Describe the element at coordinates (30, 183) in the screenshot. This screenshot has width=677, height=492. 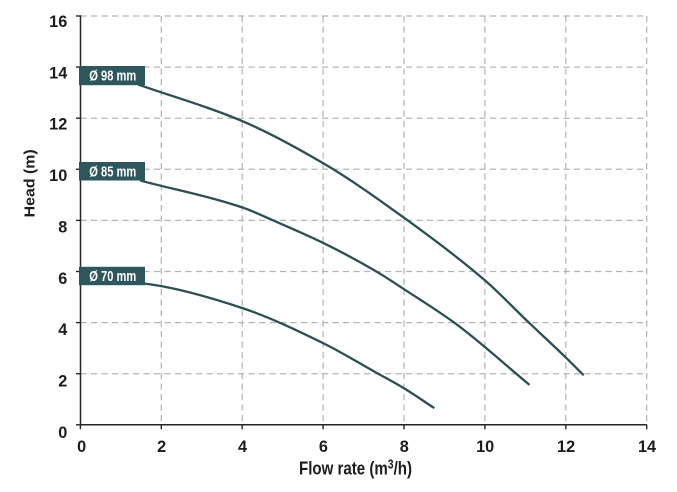
I see `svg-text: Head (m)` at that location.